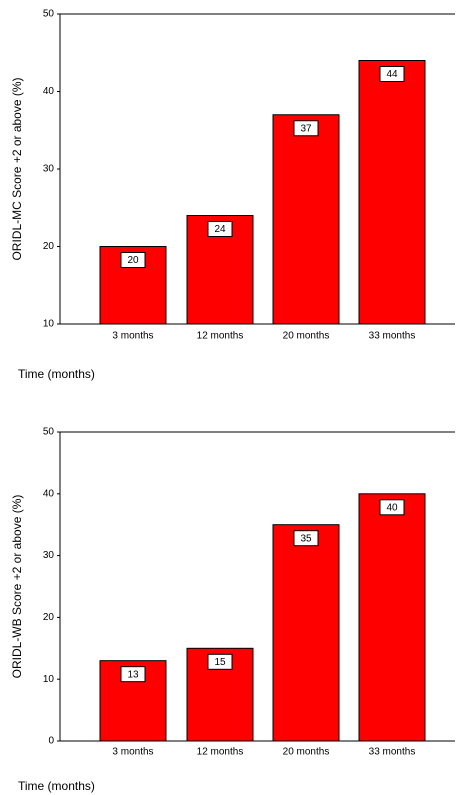 The width and height of the screenshot is (456, 795). What do you see at coordinates (51, 741) in the screenshot?
I see `y-tick-label: 0` at bounding box center [51, 741].